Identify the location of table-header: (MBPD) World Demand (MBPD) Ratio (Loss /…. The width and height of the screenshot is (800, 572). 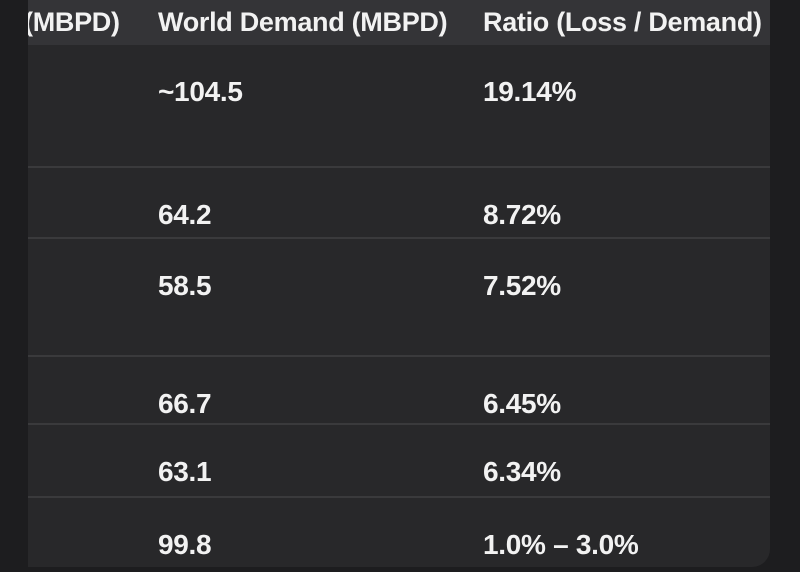
(399, 22).